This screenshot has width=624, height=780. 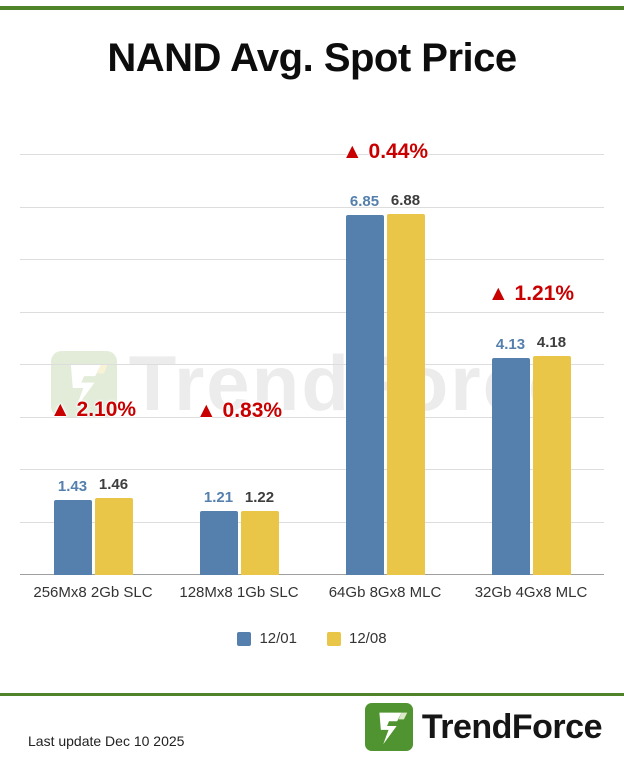 I want to click on bar-with-value: 6.88, so click(x=405, y=383).